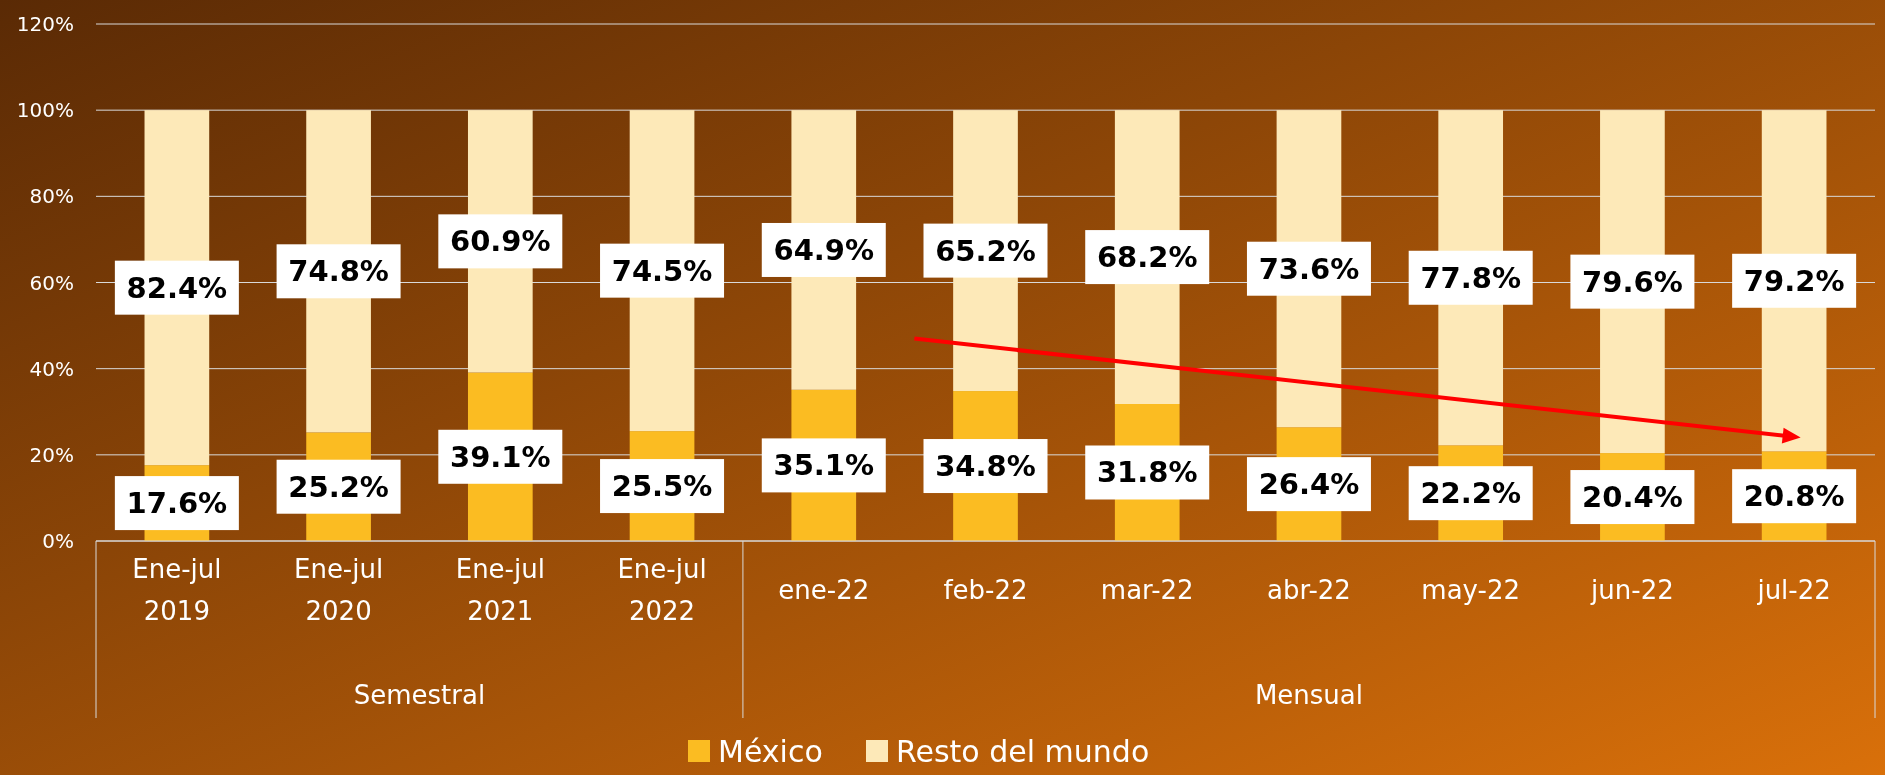 Image resolution: width=1885 pixels, height=775 pixels. I want to click on data-label: 35.1%, so click(824, 465).